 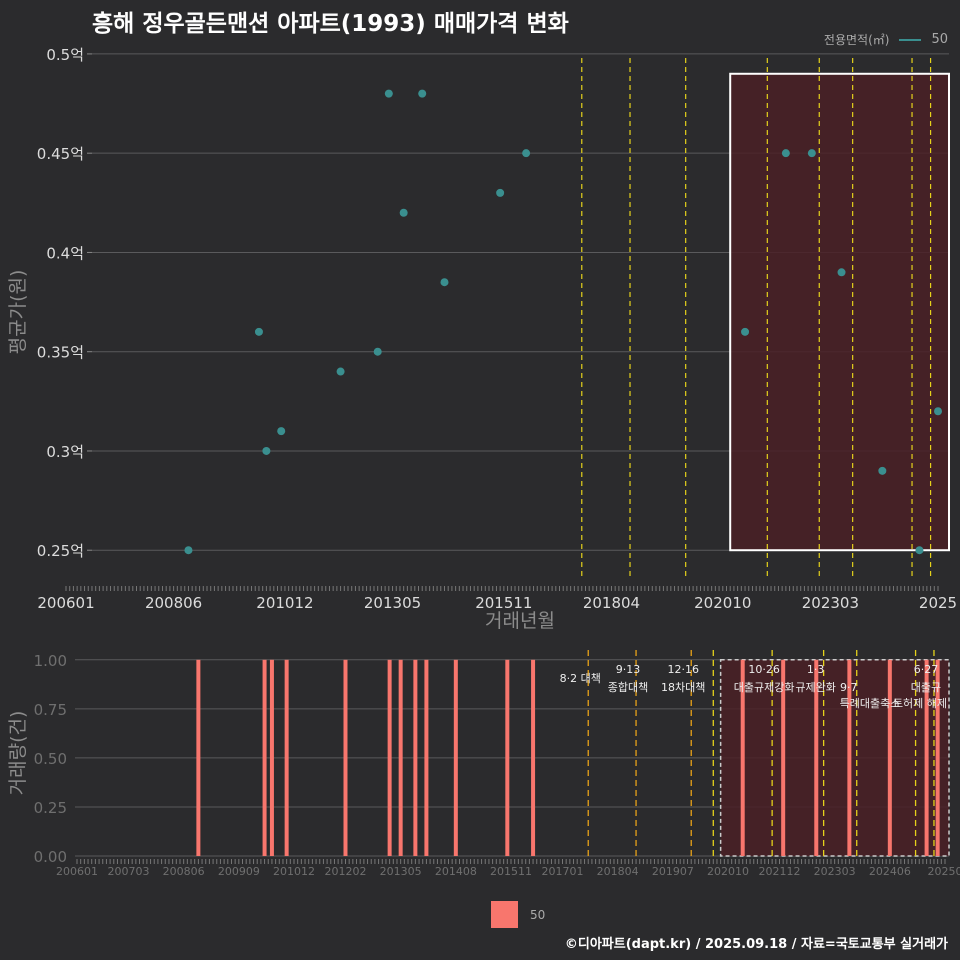 I want to click on policy-label: 1·3, so click(x=816, y=669).